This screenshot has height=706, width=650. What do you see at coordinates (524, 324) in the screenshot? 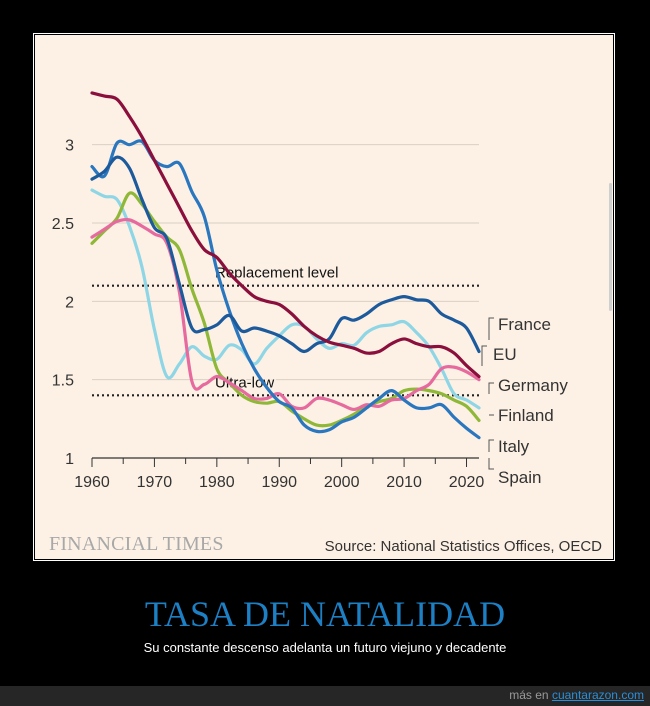
I see `legend-label-france: France` at bounding box center [524, 324].